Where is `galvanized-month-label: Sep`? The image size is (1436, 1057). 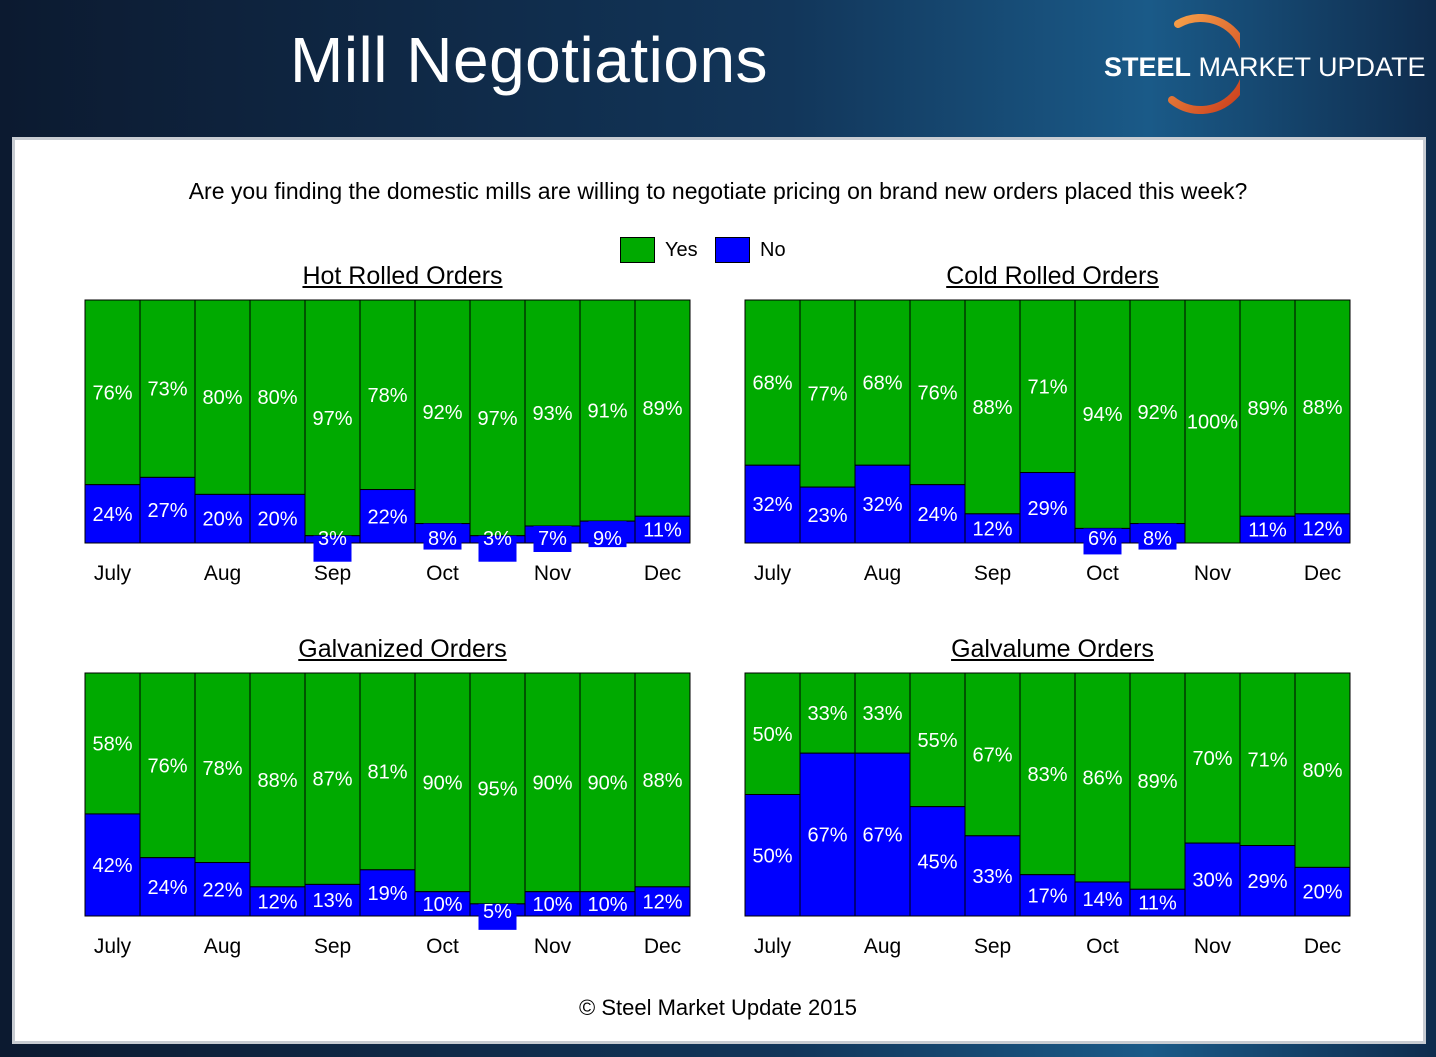
galvanized-month-label: Sep is located at coordinates (332, 946).